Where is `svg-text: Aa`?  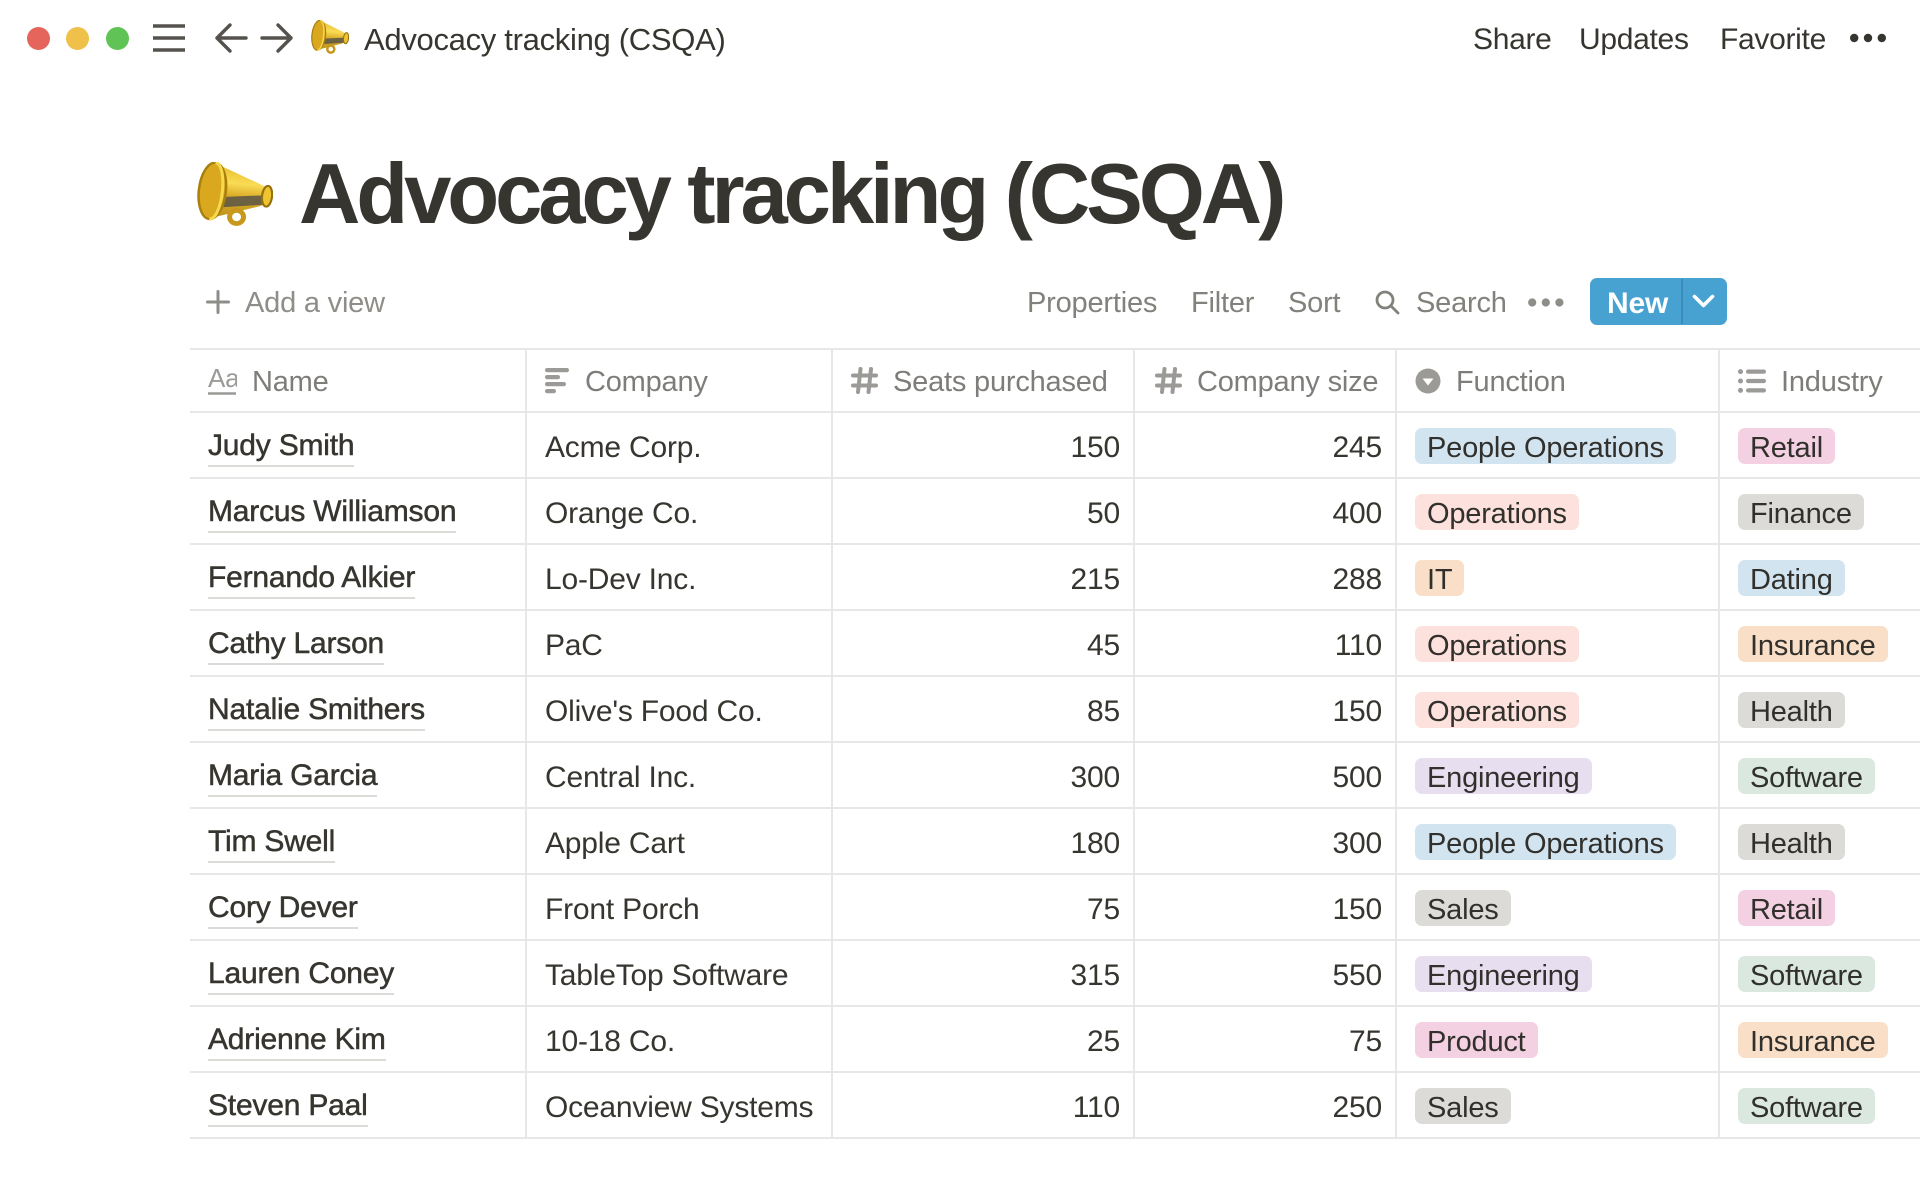
svg-text: Aa is located at coordinates (222, 379).